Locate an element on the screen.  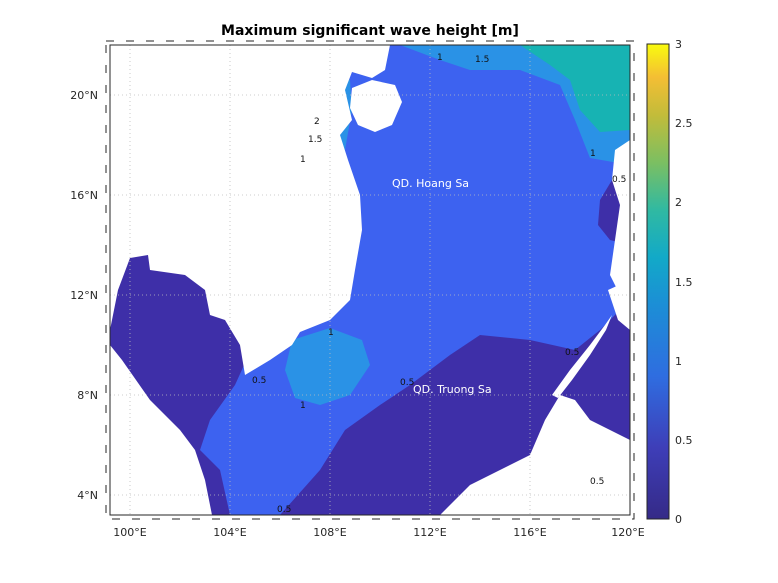
contour-label-1-top: 1 is located at coordinates (440, 58).